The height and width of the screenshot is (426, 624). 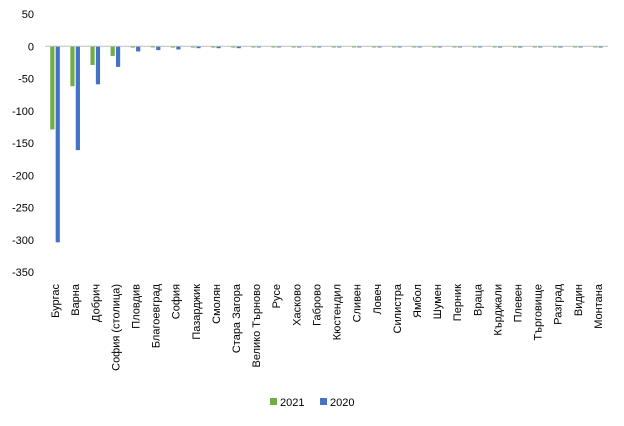 I want to click on category-label: Видин, so click(x=579, y=300).